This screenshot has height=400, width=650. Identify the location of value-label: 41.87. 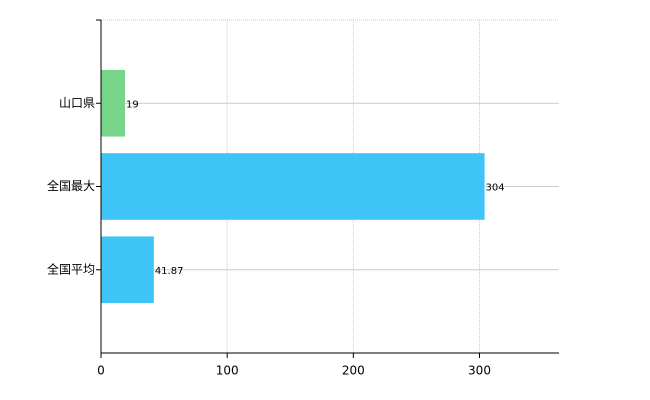
(169, 271).